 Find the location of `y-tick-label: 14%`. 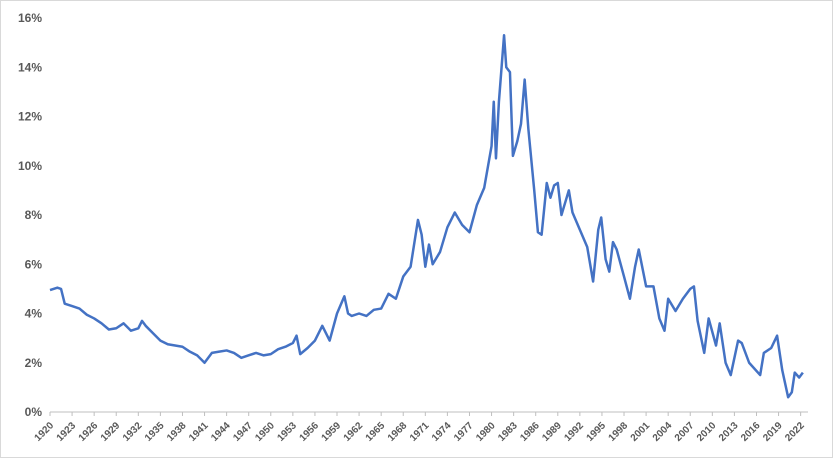

y-tick-label: 14% is located at coordinates (30, 67).